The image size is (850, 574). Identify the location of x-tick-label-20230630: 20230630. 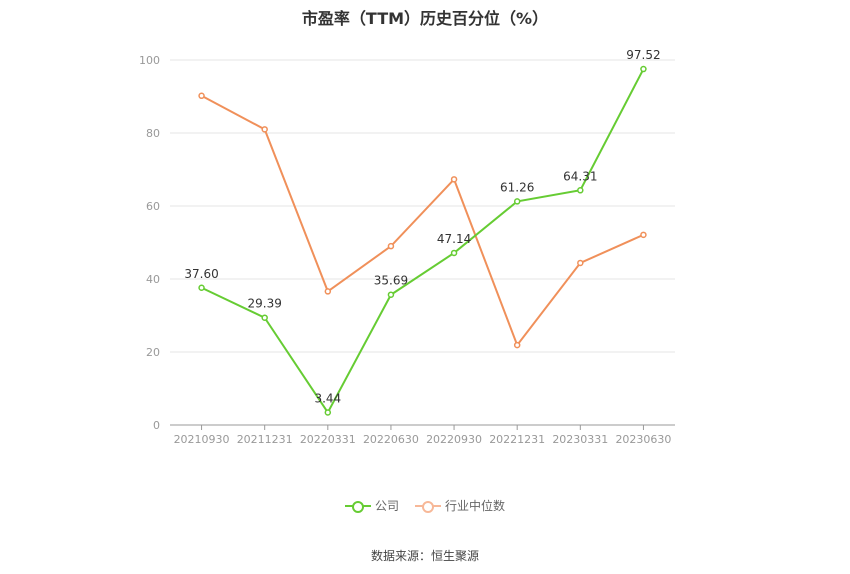
(643, 439).